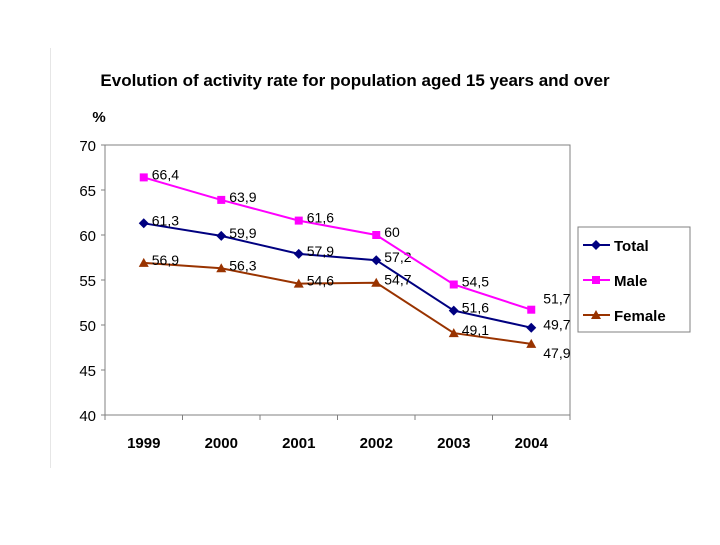  Describe the element at coordinates (640, 316) in the screenshot. I see `legend-label-female: Female` at that location.